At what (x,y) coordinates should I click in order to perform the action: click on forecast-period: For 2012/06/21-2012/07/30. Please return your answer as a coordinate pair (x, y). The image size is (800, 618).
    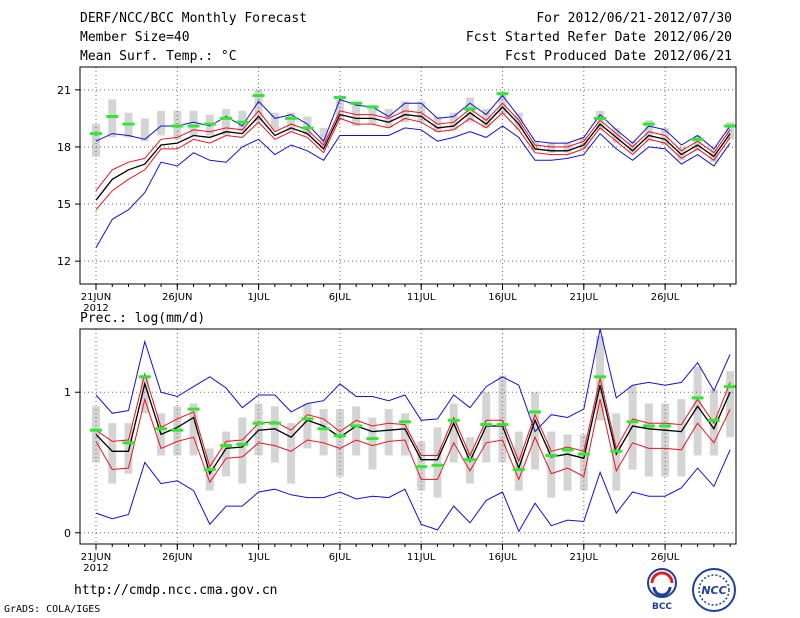
    Looking at the image, I should click on (634, 18).